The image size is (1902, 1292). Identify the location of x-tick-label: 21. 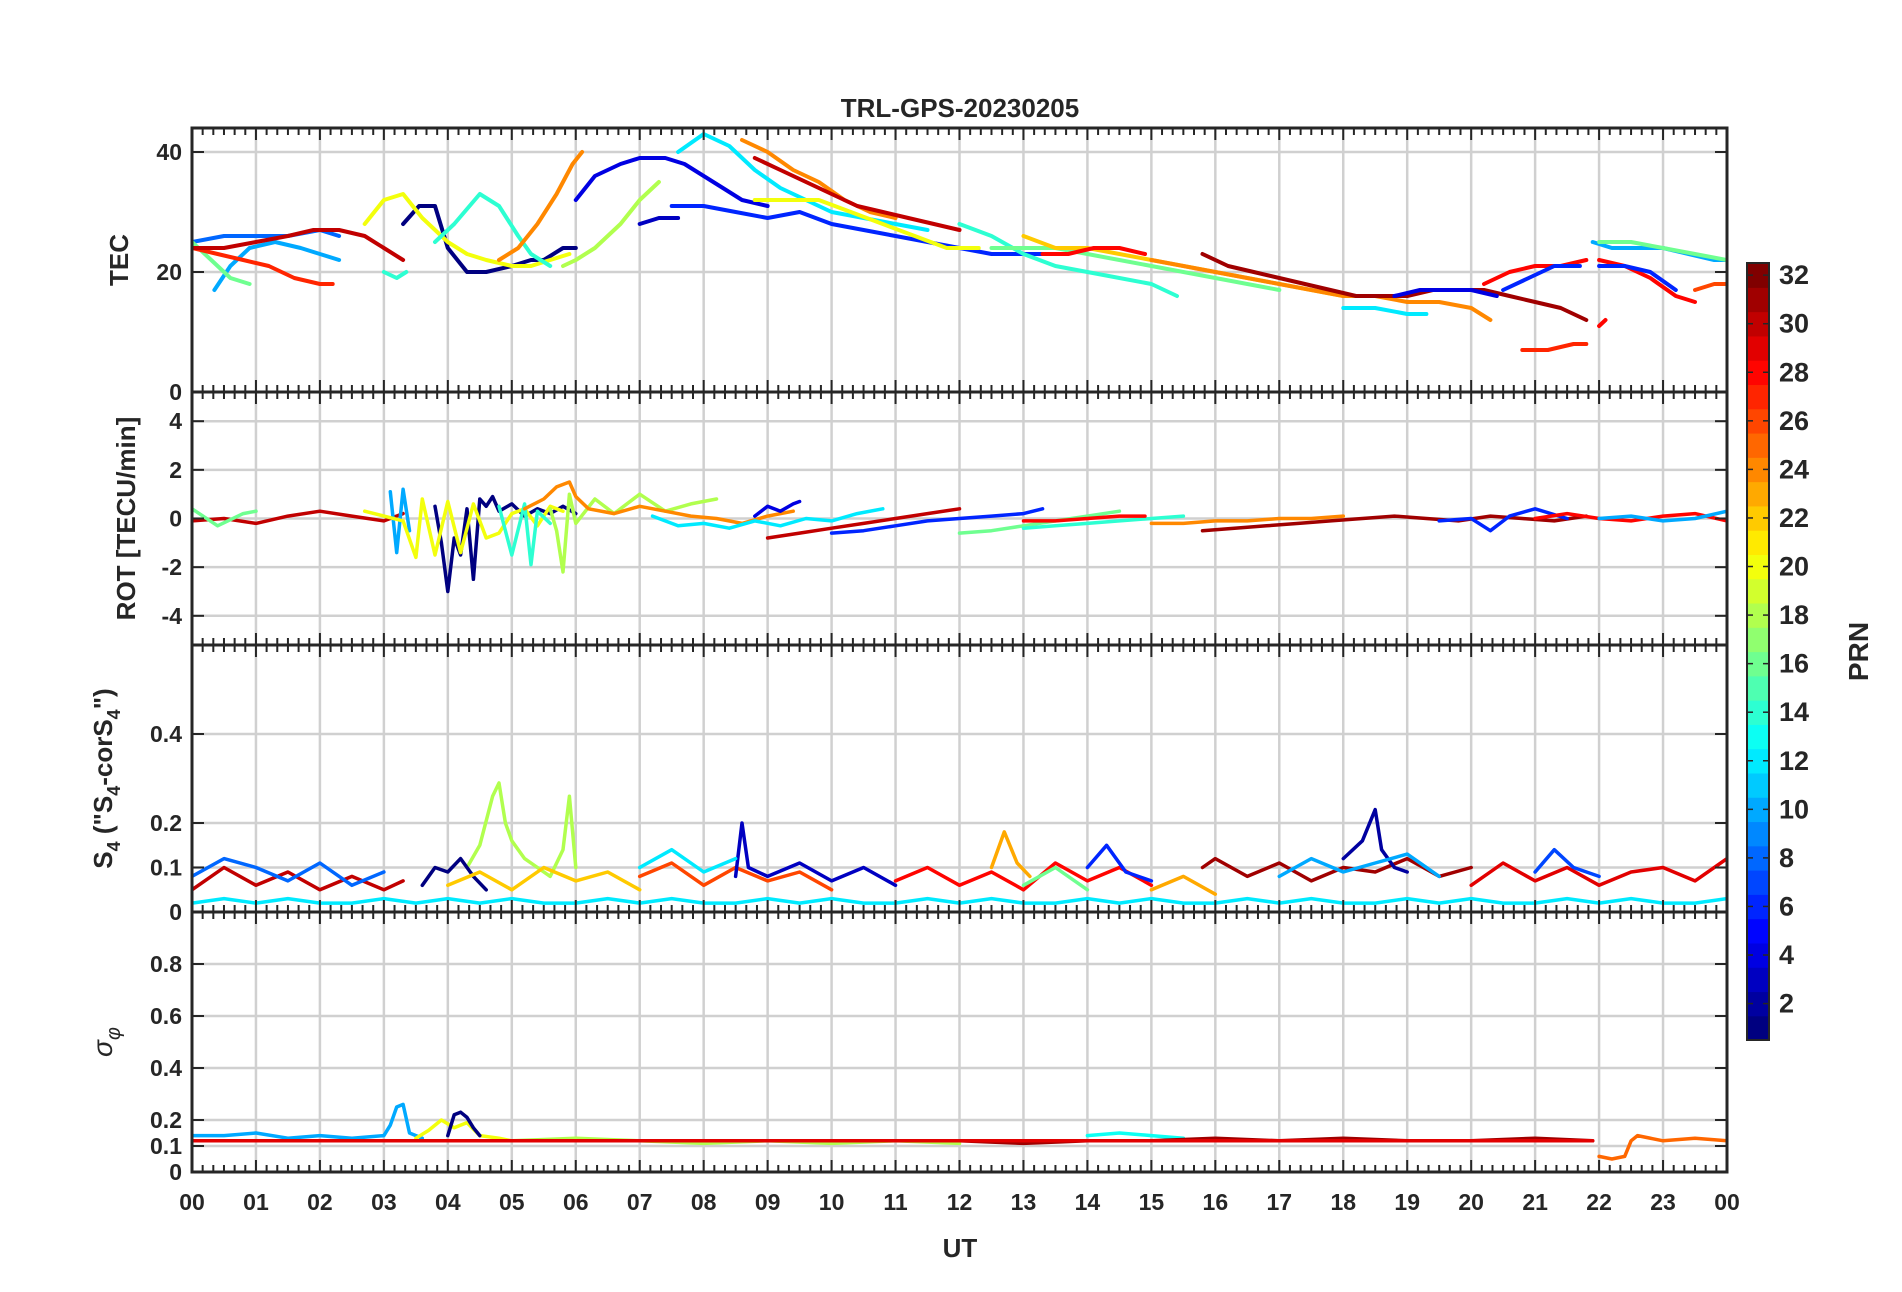
(1535, 1202).